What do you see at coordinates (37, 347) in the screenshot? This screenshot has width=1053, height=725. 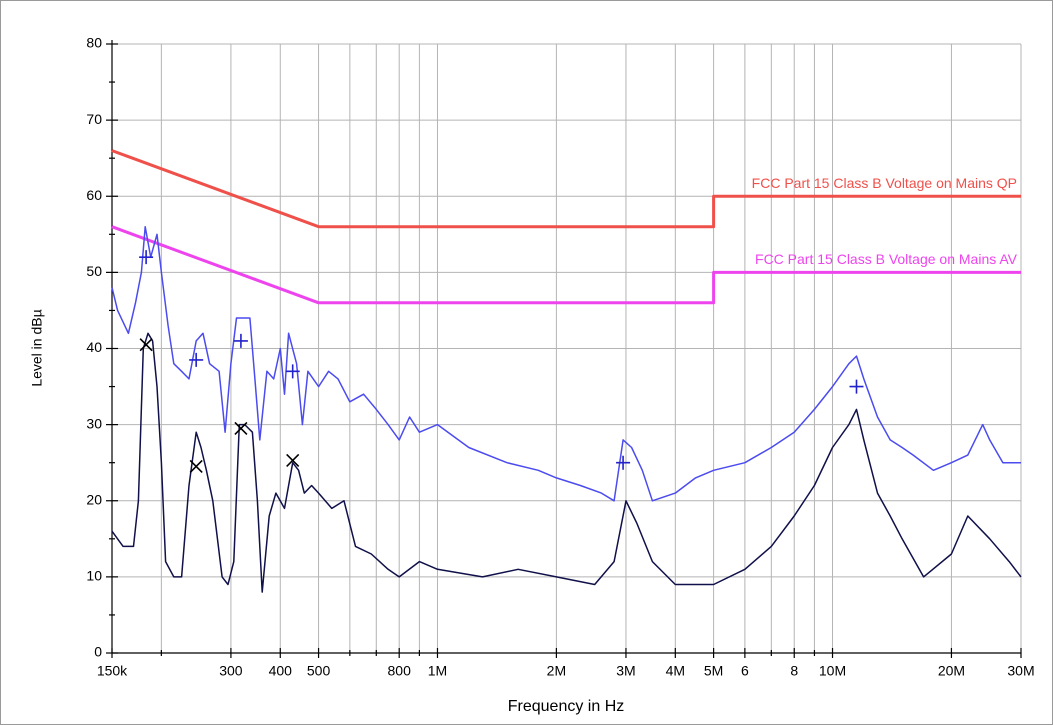 I see `y-axis-label: Level in dBµ` at bounding box center [37, 347].